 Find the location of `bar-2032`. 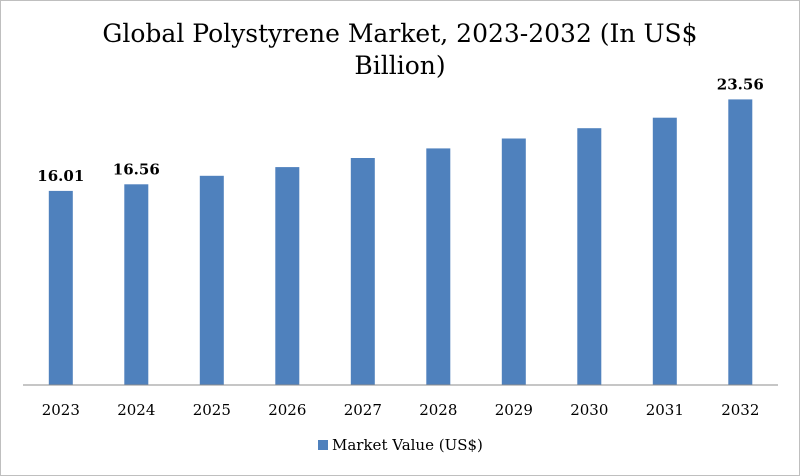

bar-2032 is located at coordinates (740, 242).